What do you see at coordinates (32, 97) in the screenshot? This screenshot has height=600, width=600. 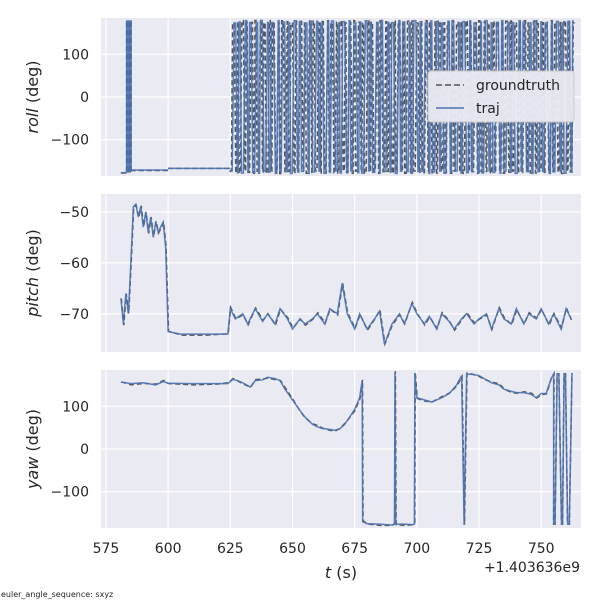 I see `y-axis-label-roll: roll (deg)` at bounding box center [32, 97].